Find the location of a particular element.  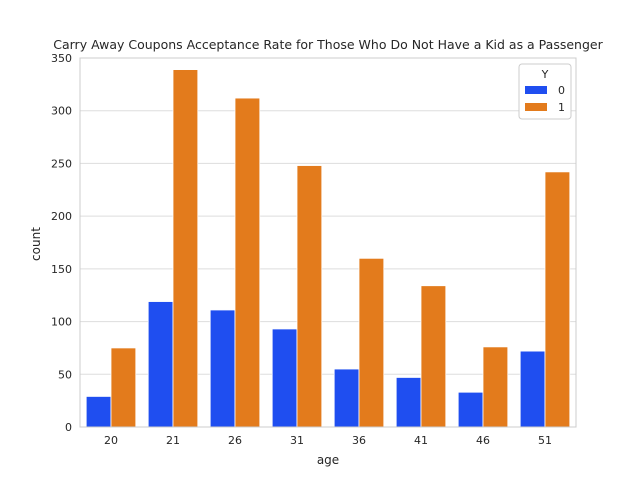

y-tick-label: 50 is located at coordinates (65, 374).